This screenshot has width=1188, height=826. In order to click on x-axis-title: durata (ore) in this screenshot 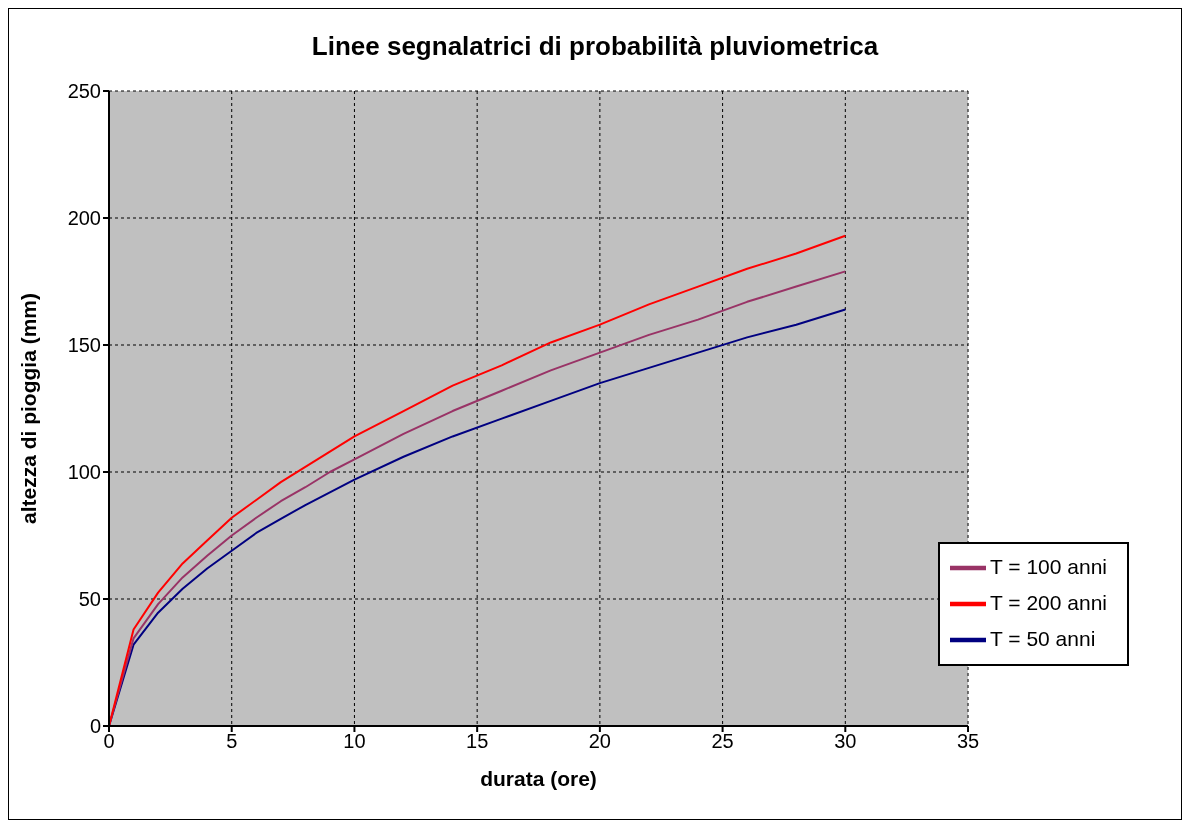, I will do `click(538, 778)`.